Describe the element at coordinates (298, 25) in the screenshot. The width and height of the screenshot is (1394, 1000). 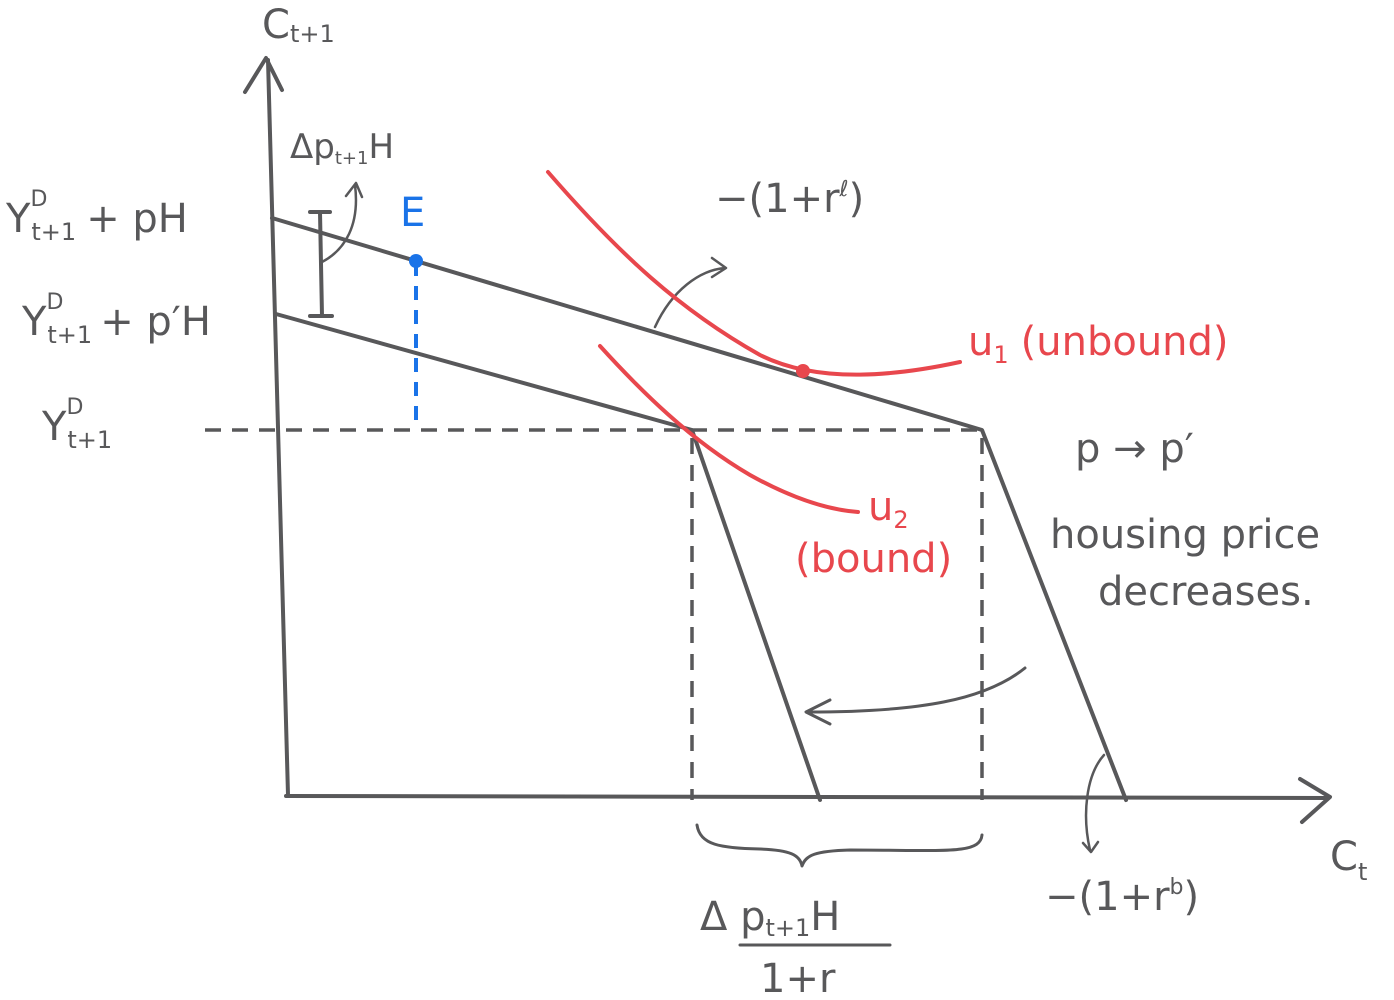
I see `y-axis-label: Ct+1` at that location.